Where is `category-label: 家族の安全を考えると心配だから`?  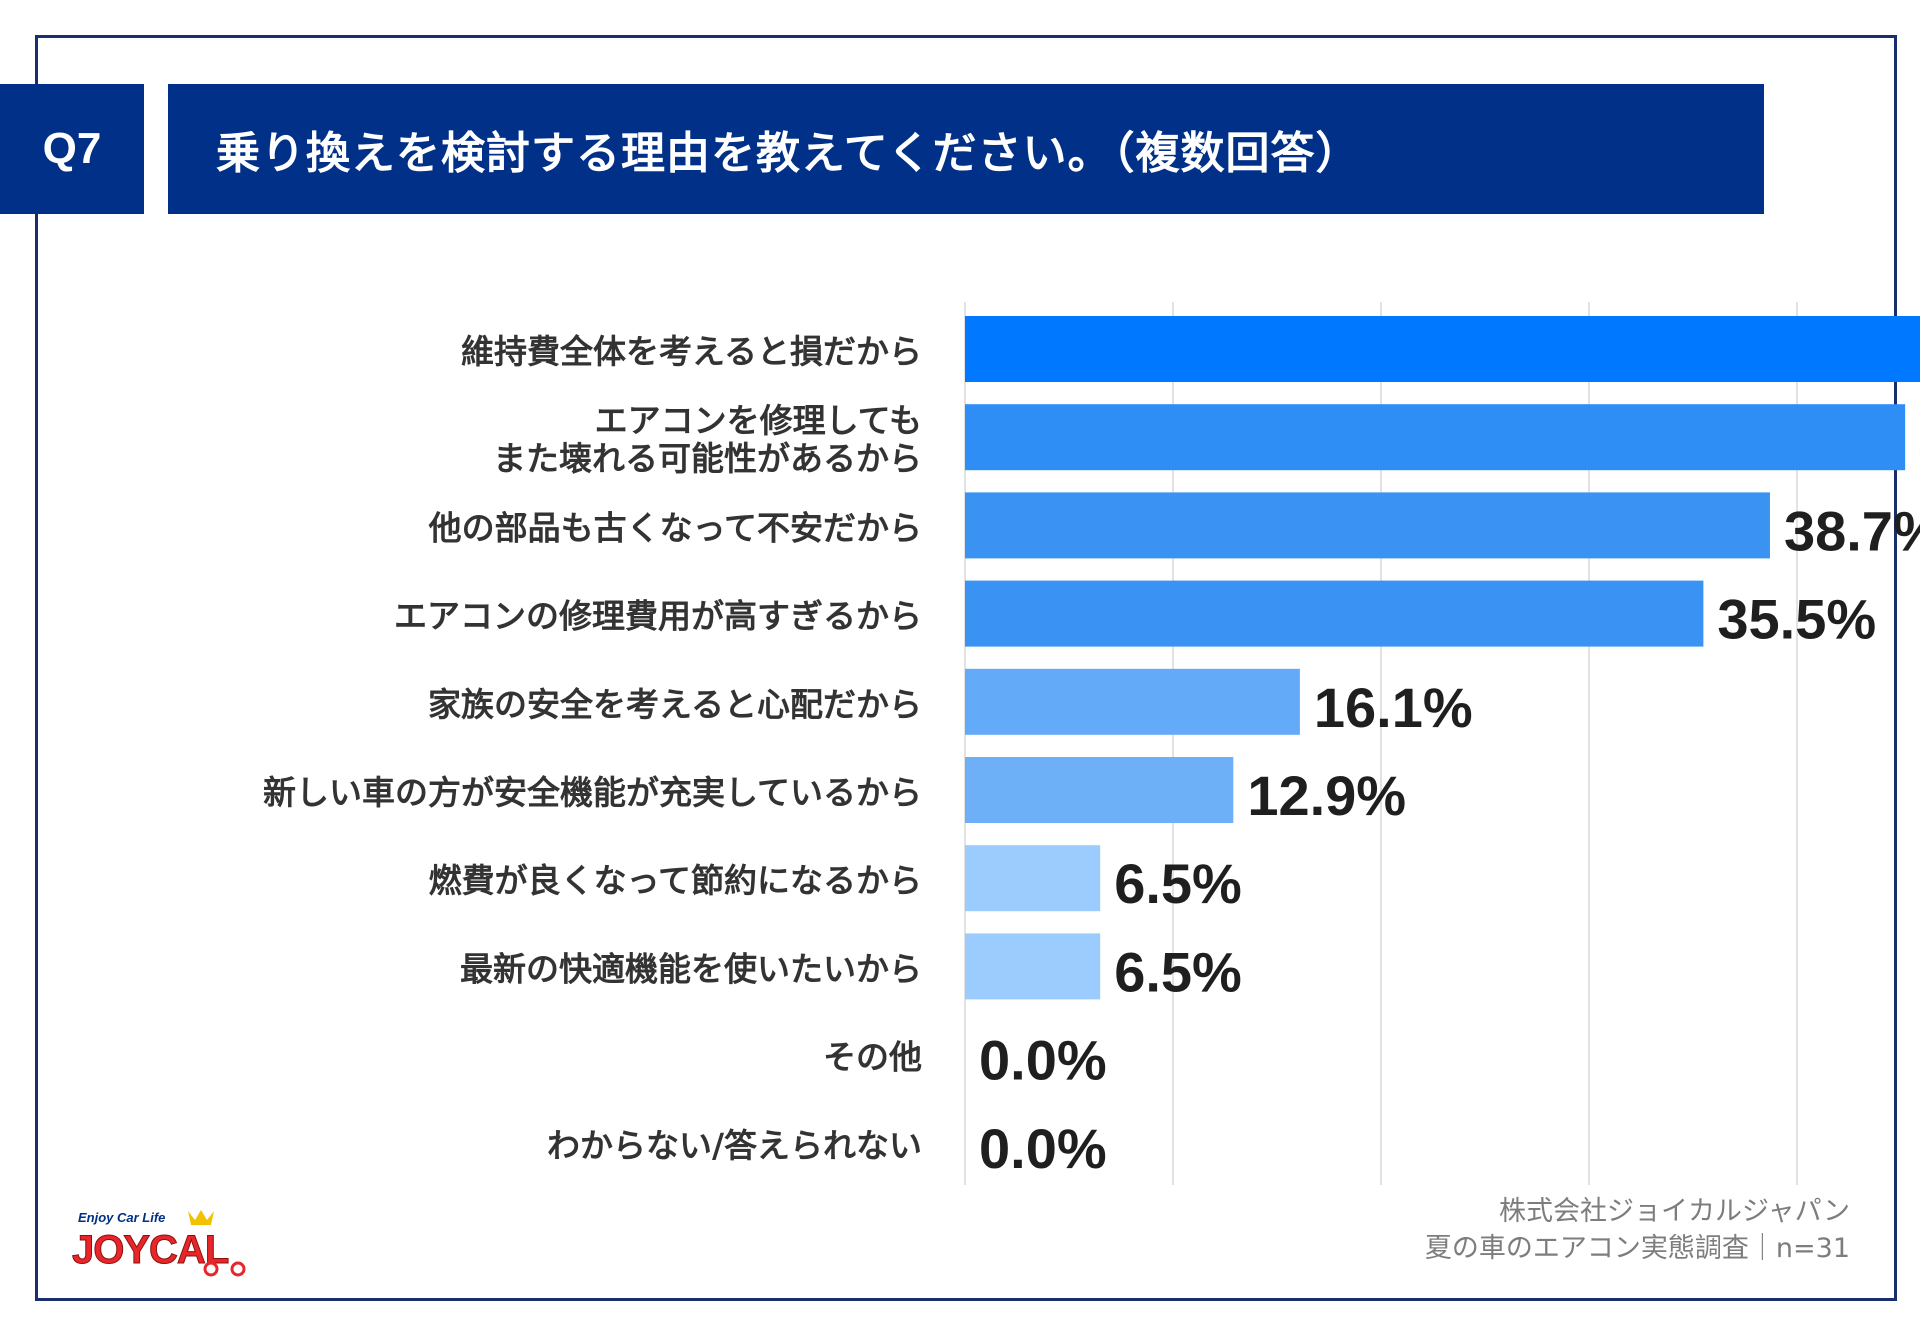 category-label: 家族の安全を考えると心配だから is located at coordinates (675, 704).